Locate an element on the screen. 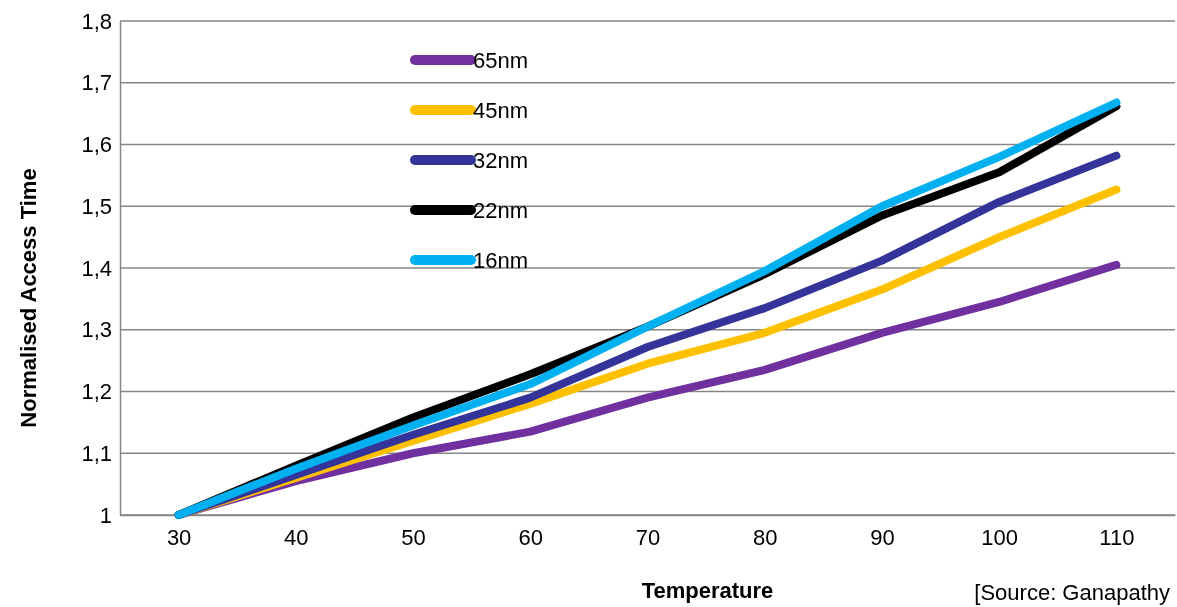 The image size is (1177, 607). x-tick-label: 60 is located at coordinates (531, 537).